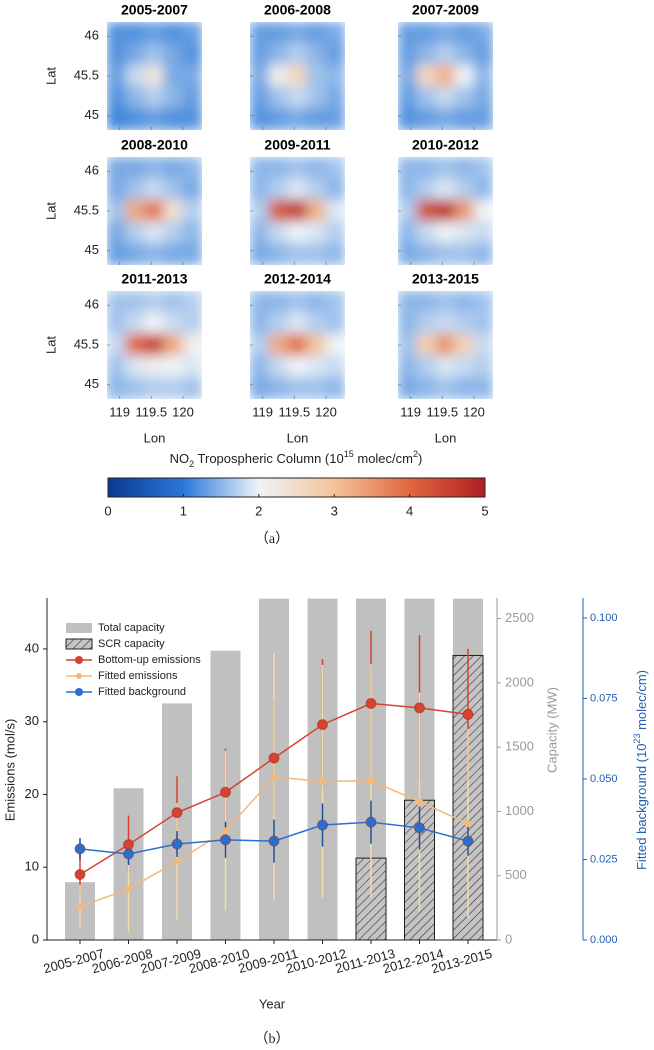 The width and height of the screenshot is (654, 1050). I want to click on map-panel, so click(445, 76).